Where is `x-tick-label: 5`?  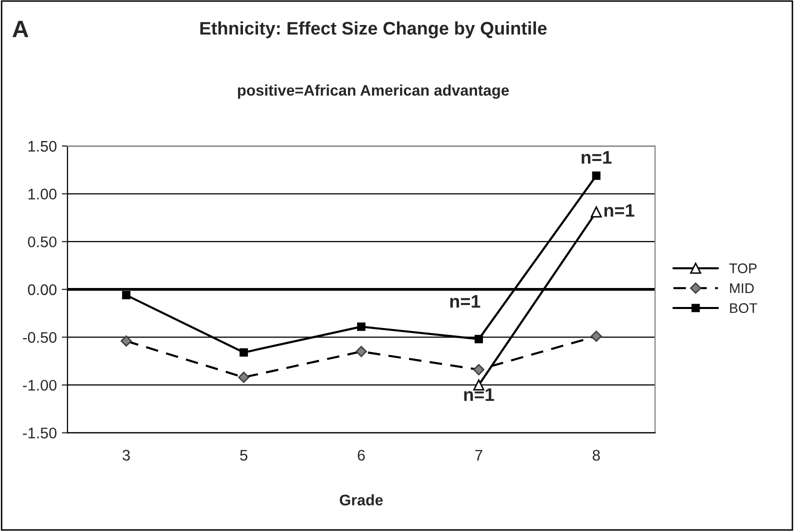
x-tick-label: 5 is located at coordinates (244, 455).